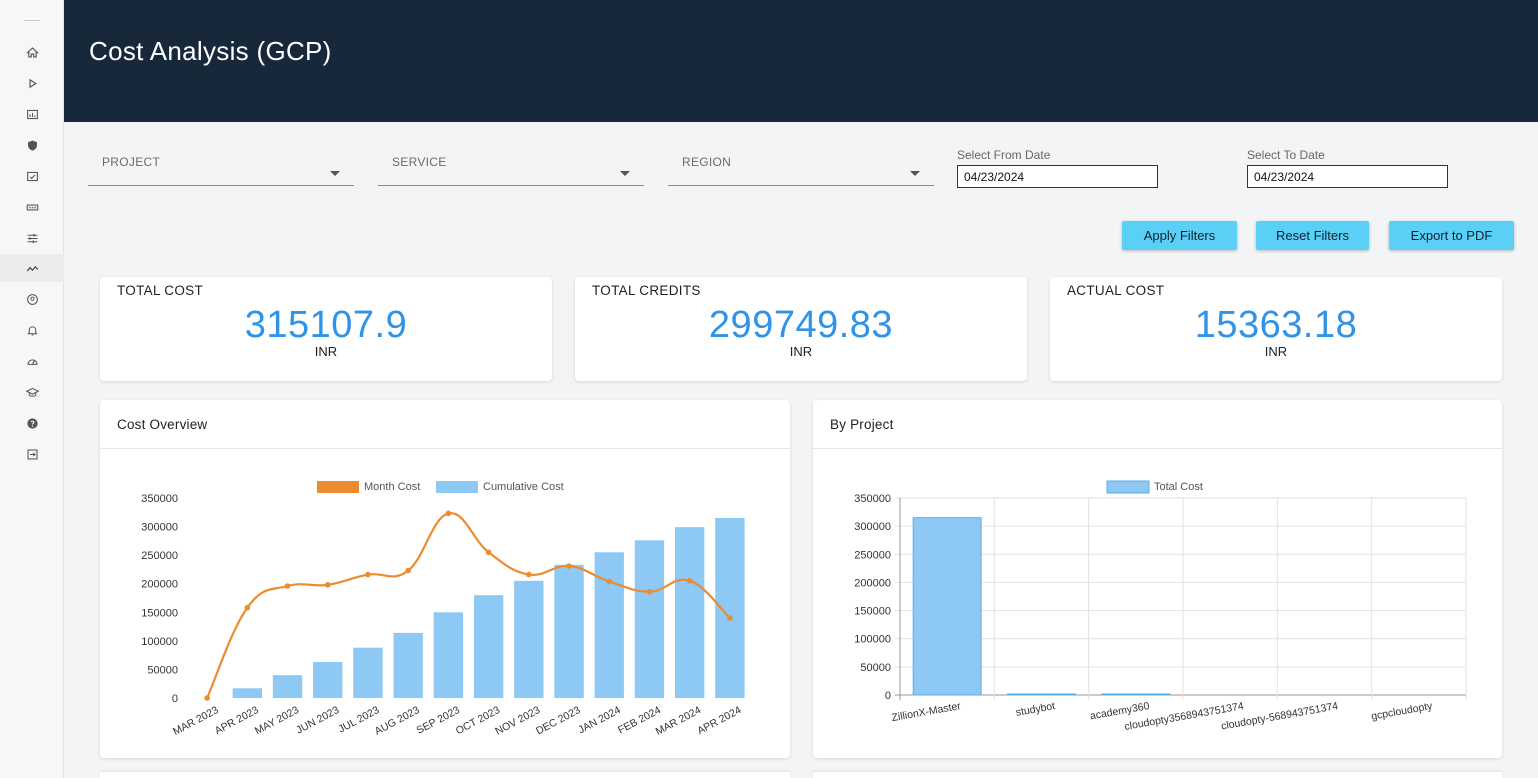  I want to click on gauge-icon, so click(32, 361).